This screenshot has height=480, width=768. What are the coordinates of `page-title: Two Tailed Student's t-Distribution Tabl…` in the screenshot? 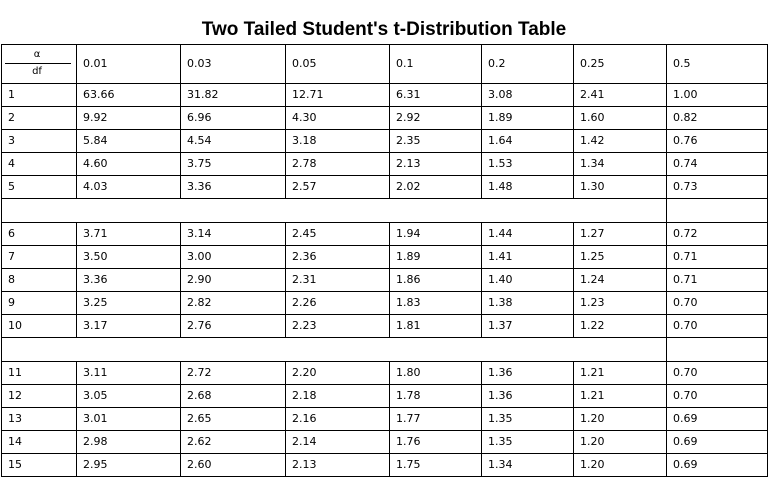 It's located at (384, 29).